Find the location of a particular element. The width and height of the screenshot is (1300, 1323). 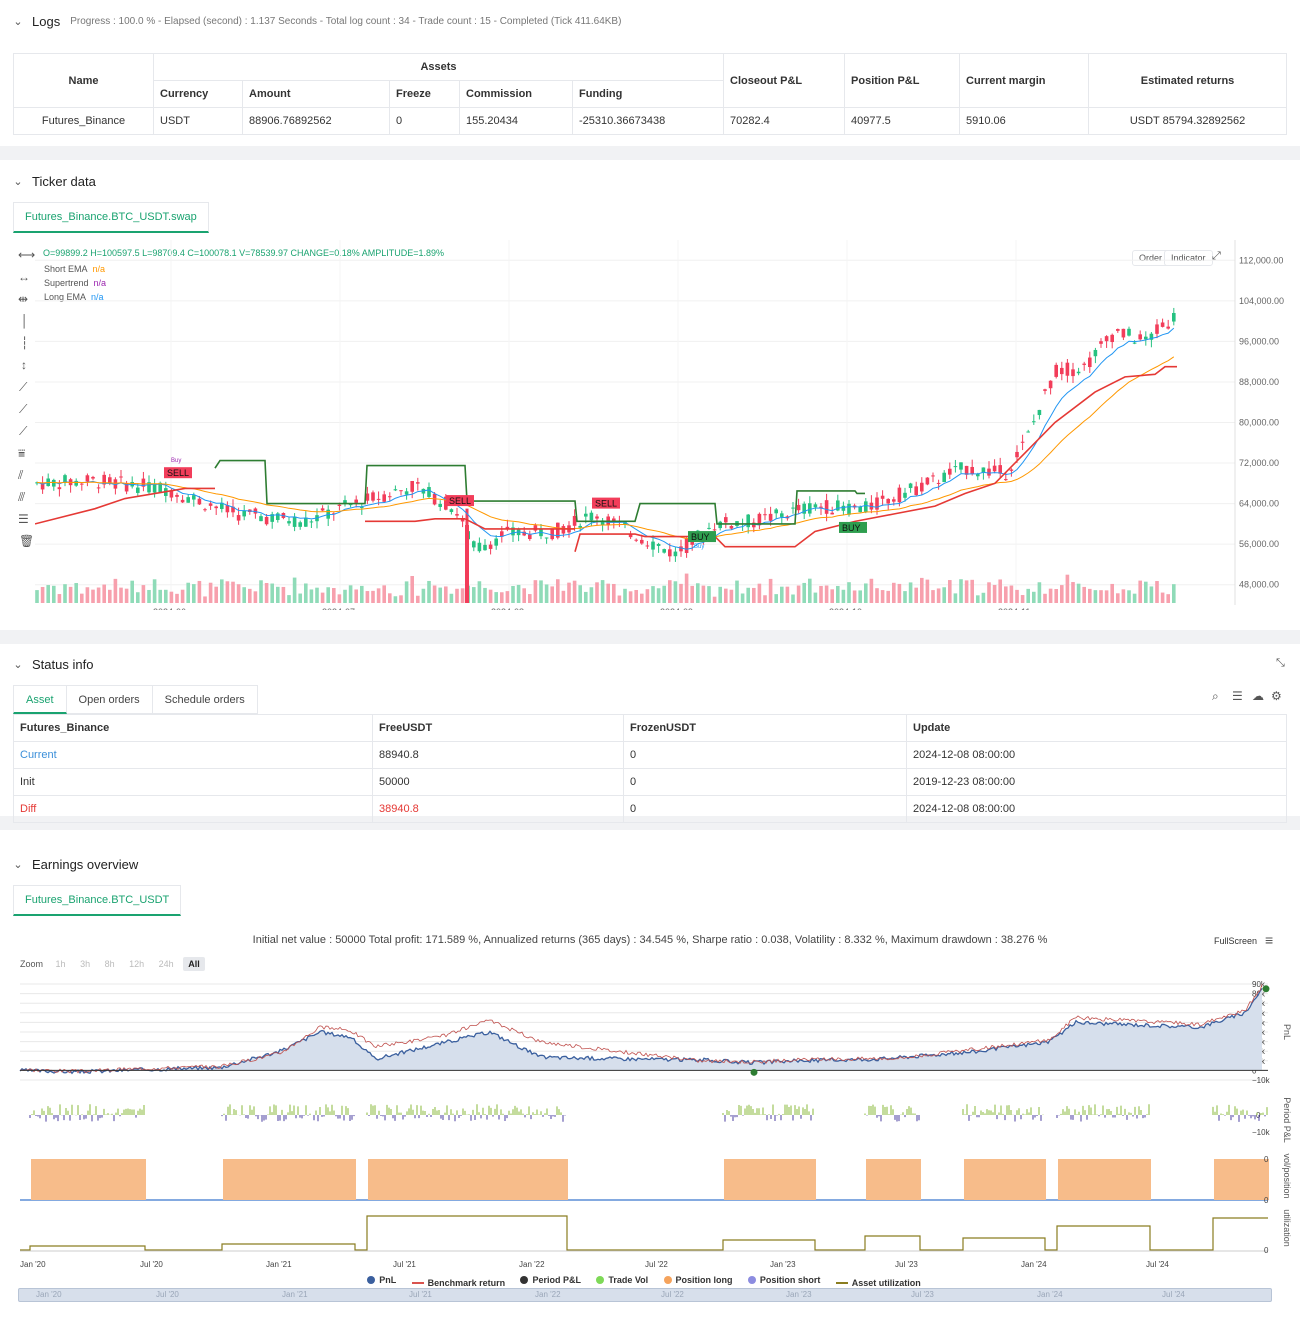

pnl-tick-label: 0 is located at coordinates (1254, 1070).